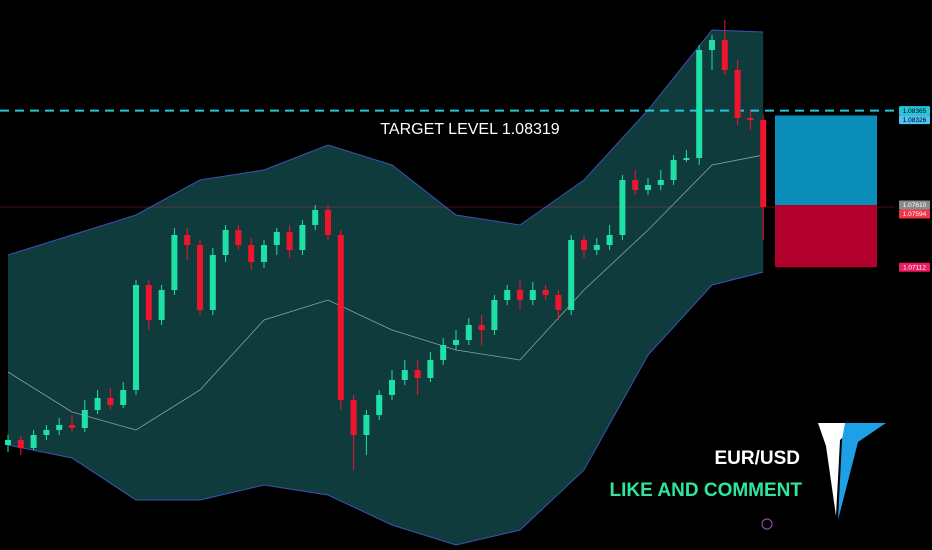  I want to click on price-label: 1.07594, so click(915, 214).